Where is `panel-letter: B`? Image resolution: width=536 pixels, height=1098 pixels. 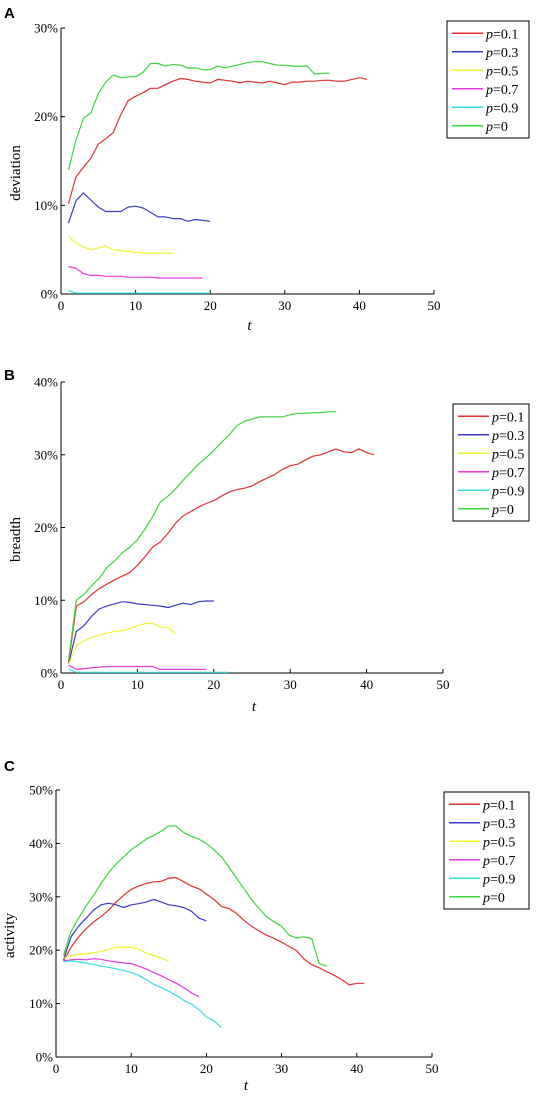
panel-letter: B is located at coordinates (9, 375).